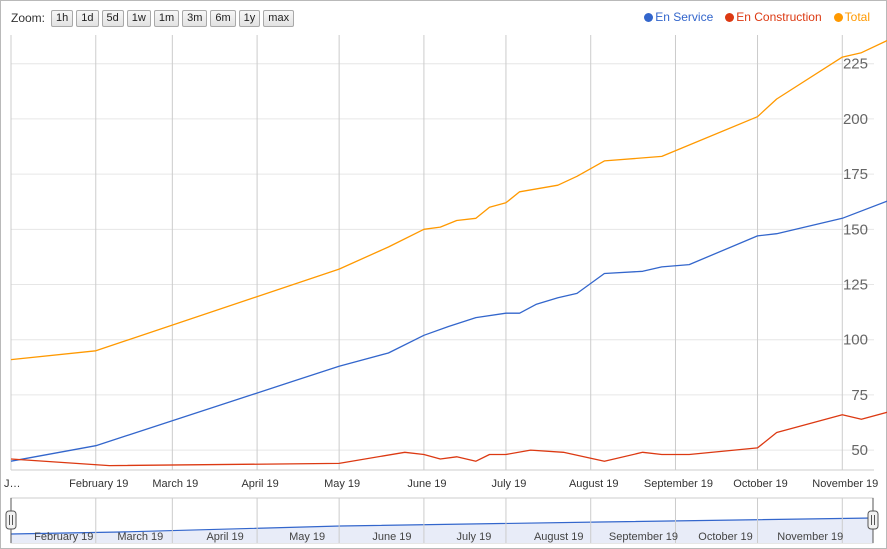  I want to click on navigator-label: July 19, so click(474, 537).